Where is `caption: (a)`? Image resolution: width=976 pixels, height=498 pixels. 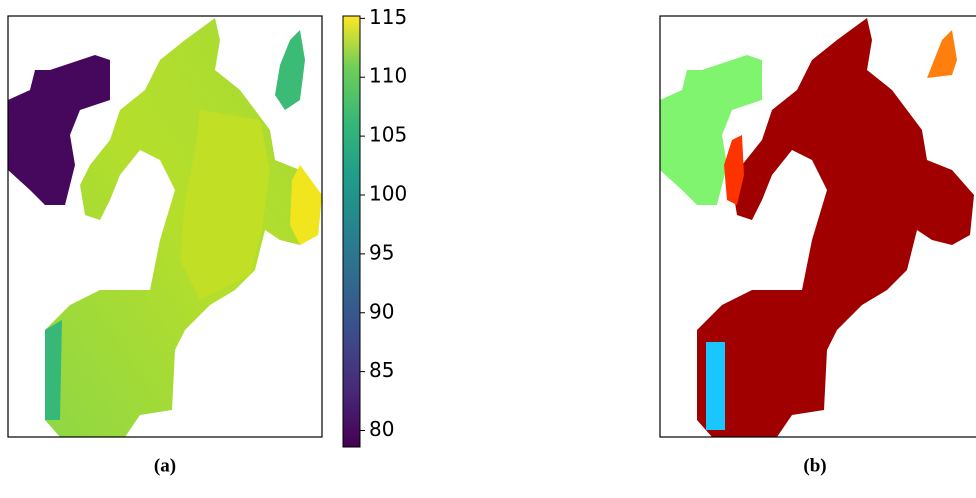 caption: (a) is located at coordinates (165, 465).